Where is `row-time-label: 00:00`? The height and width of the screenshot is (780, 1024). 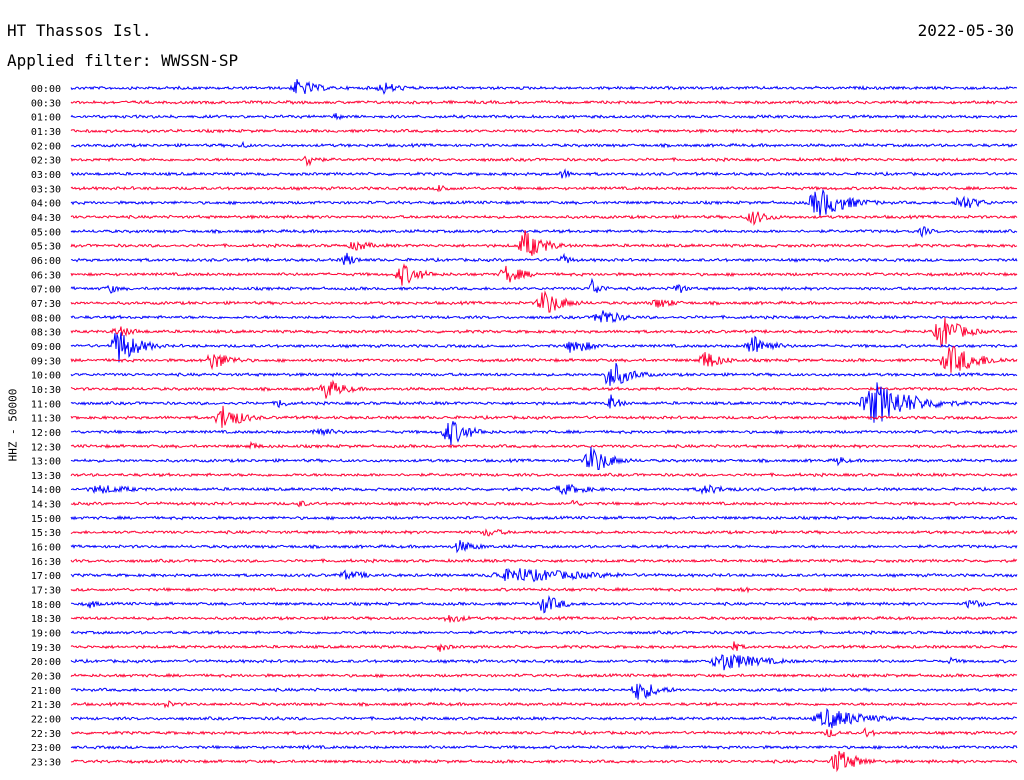
row-time-label: 00:00 is located at coordinates (46, 89).